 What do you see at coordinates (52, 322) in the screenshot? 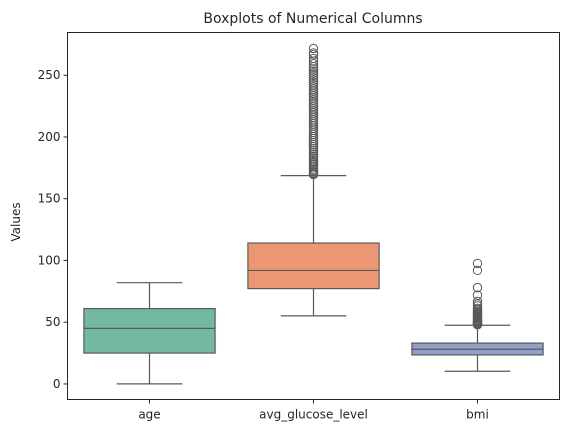
I see `y-tick-label: 50` at bounding box center [52, 322].